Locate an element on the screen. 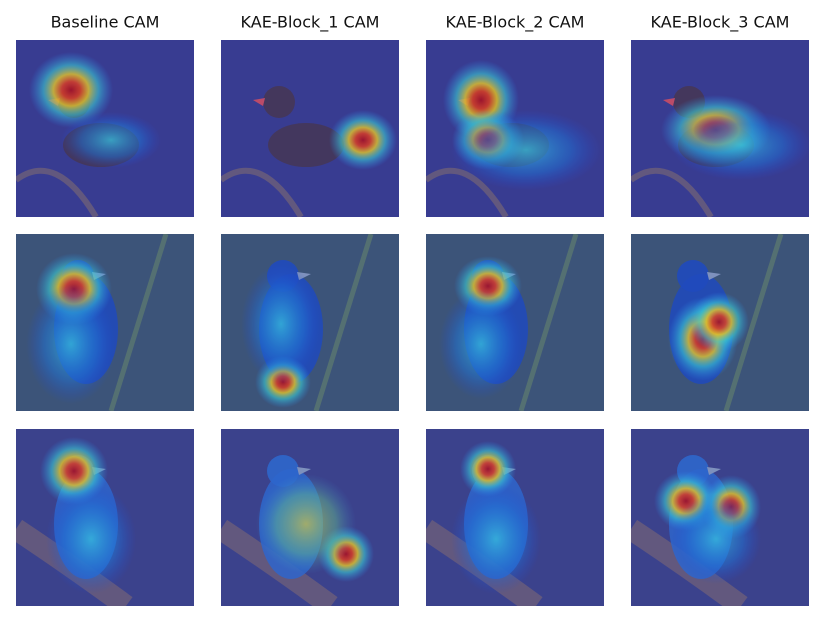 The width and height of the screenshot is (830, 623). column-title: KAE-Block_3 CAM is located at coordinates (720, 23).